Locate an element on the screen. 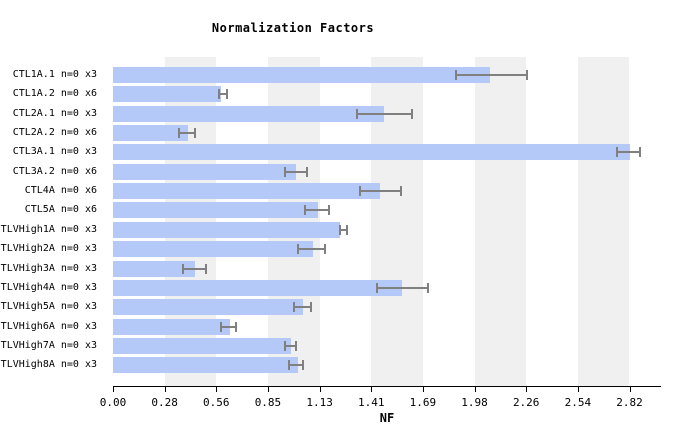 The width and height of the screenshot is (682, 446). y-axis-label: CTL2A.1 n=0 x3 is located at coordinates (54, 113).